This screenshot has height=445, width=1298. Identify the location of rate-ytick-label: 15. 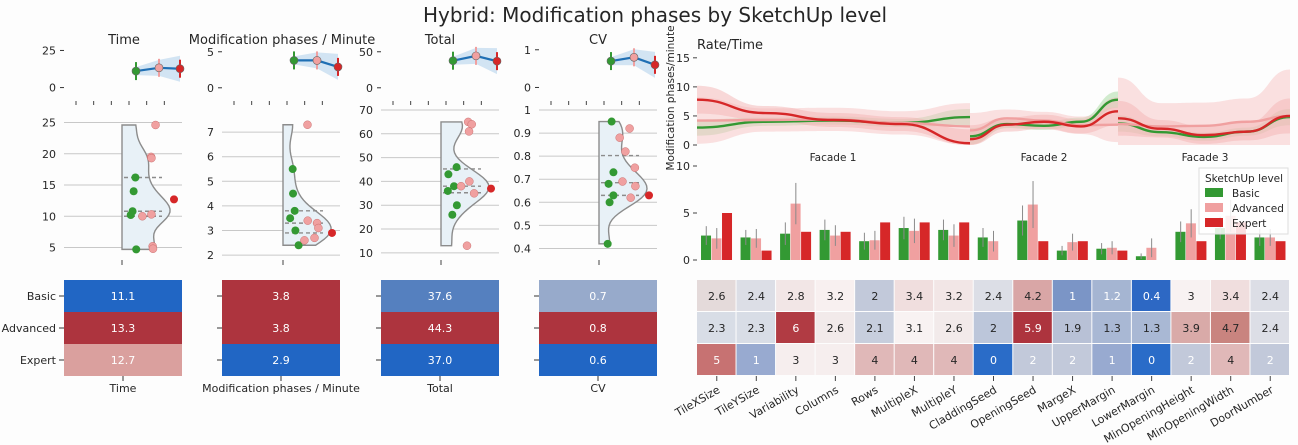
(683, 58).